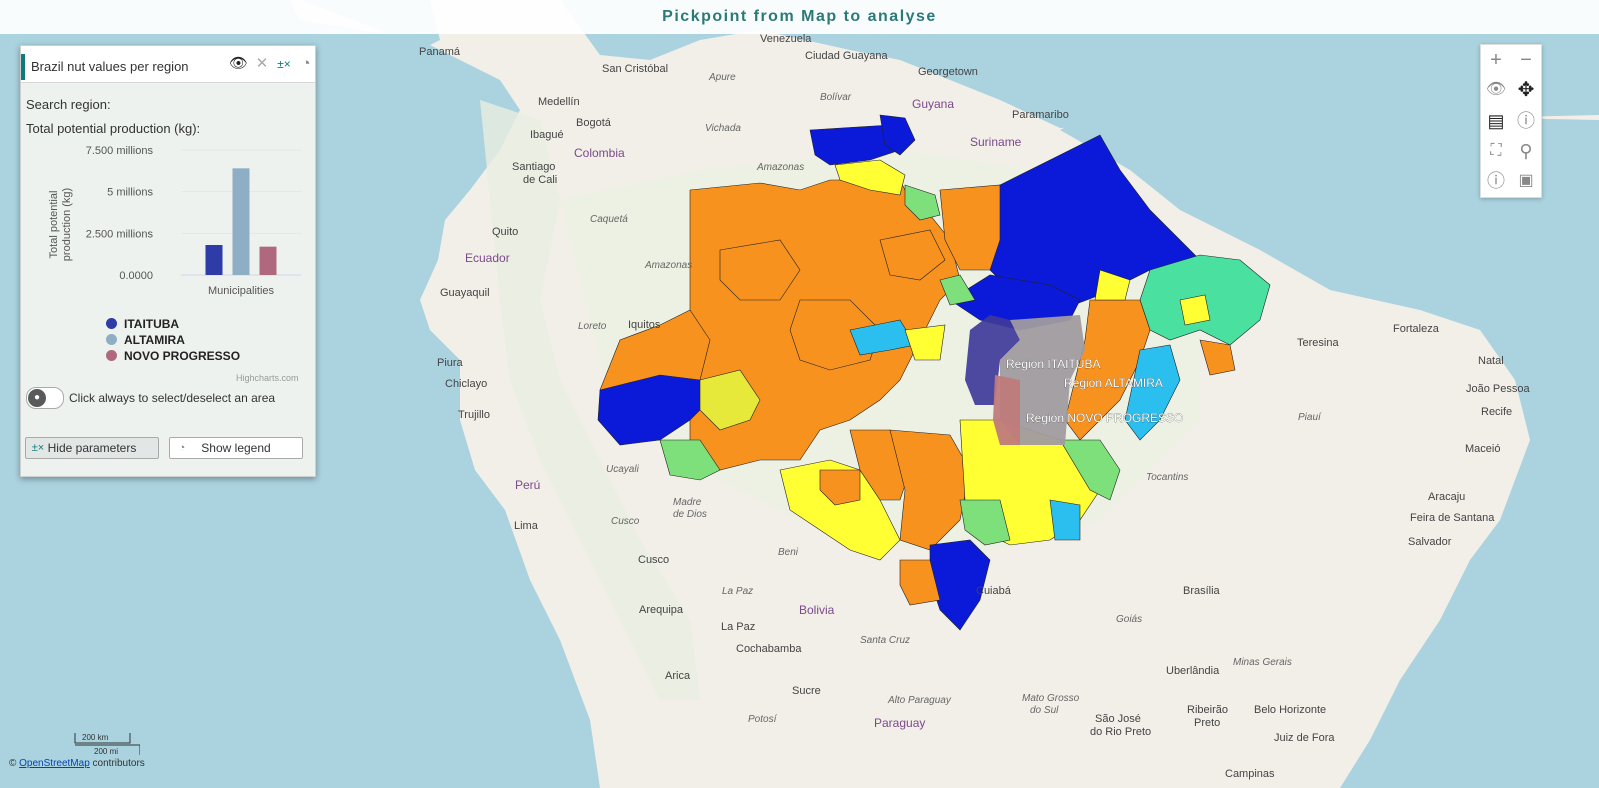 This screenshot has width=1599, height=788. I want to click on production-label: Total potential production (kg):, so click(113, 128).